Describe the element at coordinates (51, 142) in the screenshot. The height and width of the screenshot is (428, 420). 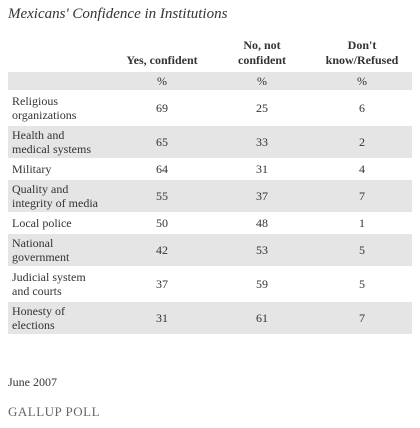
I see `row-label-text: Health and medical systems` at that location.